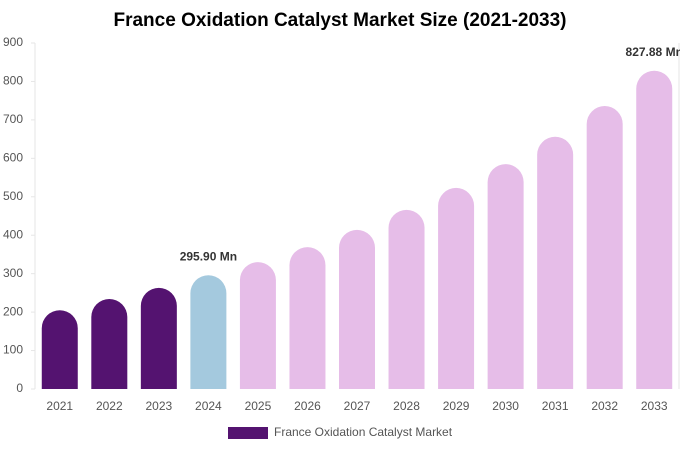 Image resolution: width=680 pixels, height=450 pixels. What do you see at coordinates (13, 311) in the screenshot?
I see `y-tick-label: 200` at bounding box center [13, 311].